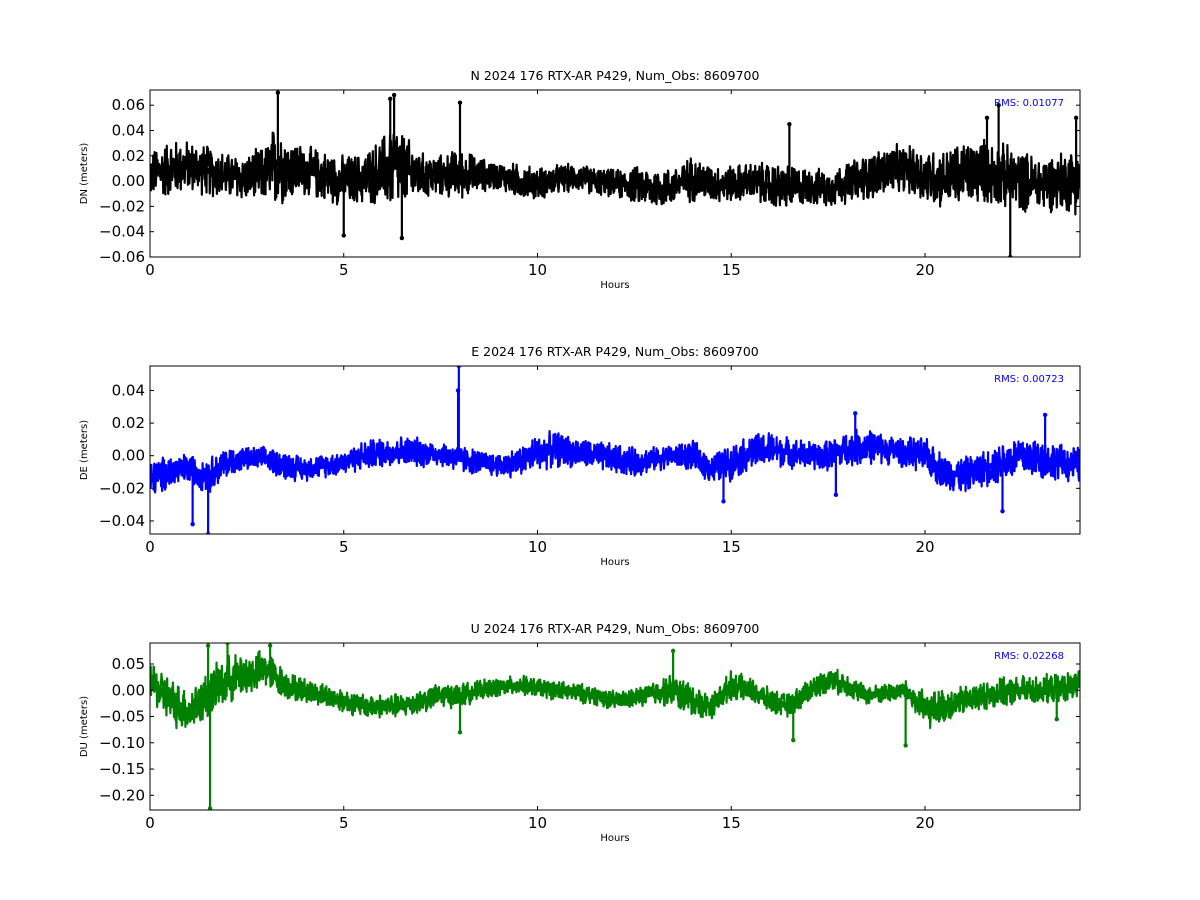 This screenshot has width=1200, height=900. I want to click on n-y-tick-label: 0.04, so click(128, 130).